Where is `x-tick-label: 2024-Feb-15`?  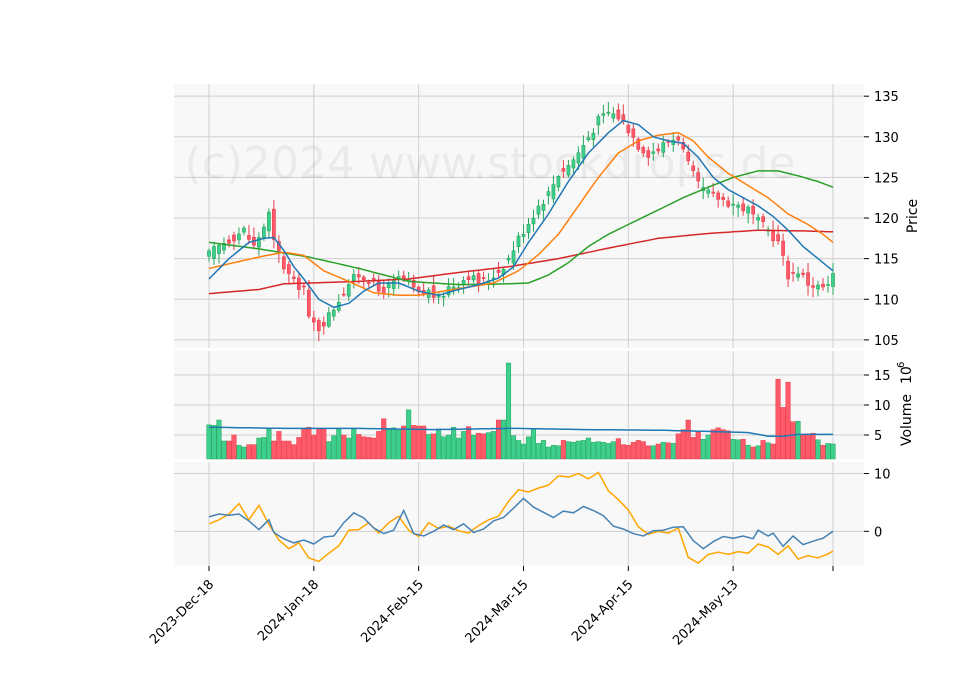
x-tick-label: 2024-Feb-15 is located at coordinates (392, 611).